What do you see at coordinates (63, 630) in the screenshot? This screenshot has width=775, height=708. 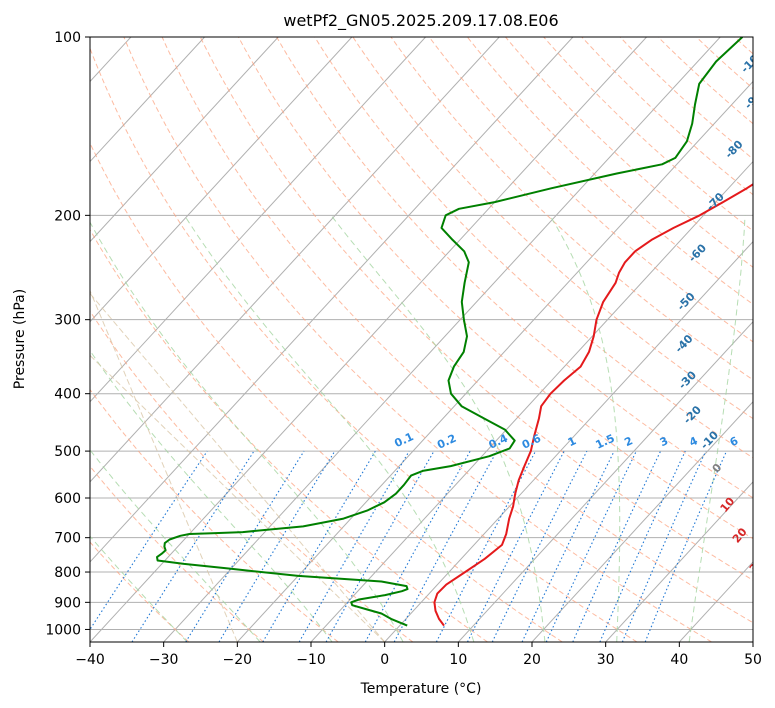 I see `y-tick-label: 1000` at bounding box center [63, 630].